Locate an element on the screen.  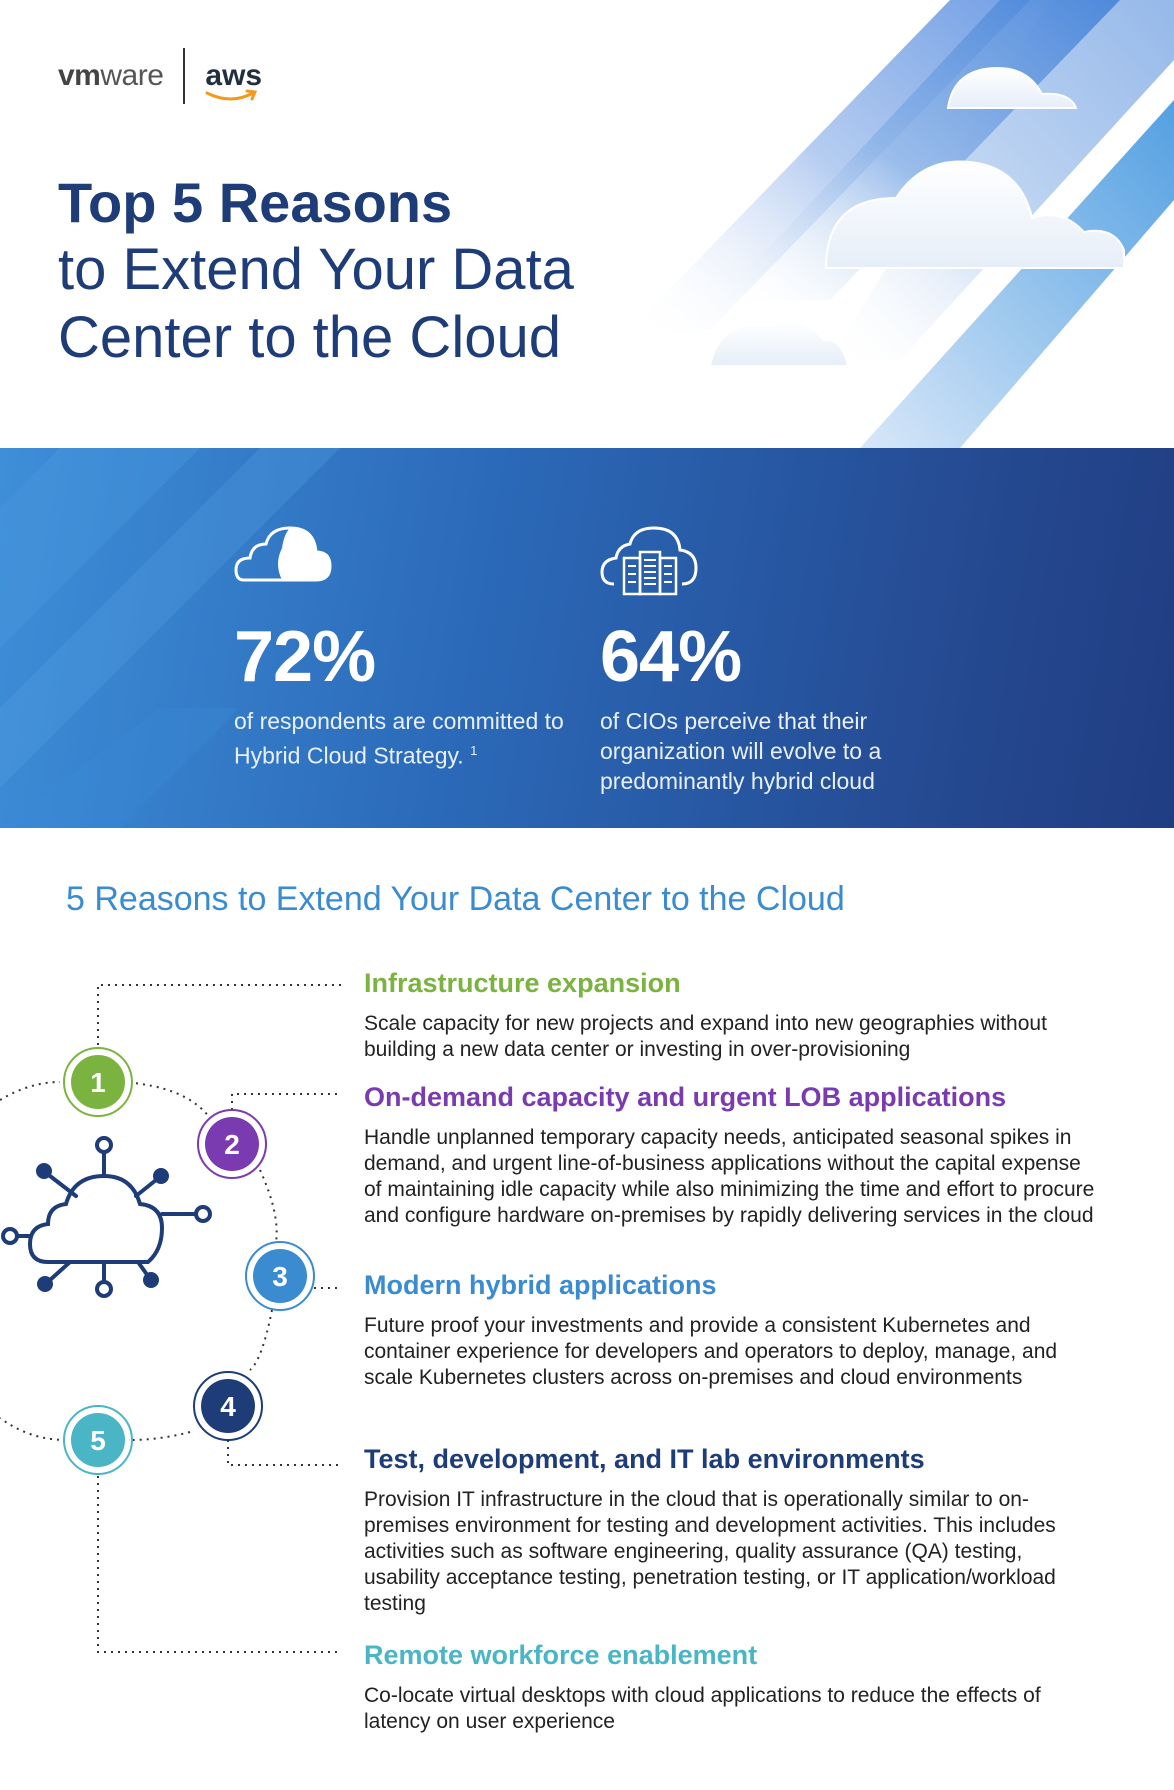
reason-number-badge-2: 2 is located at coordinates (232, 1144).